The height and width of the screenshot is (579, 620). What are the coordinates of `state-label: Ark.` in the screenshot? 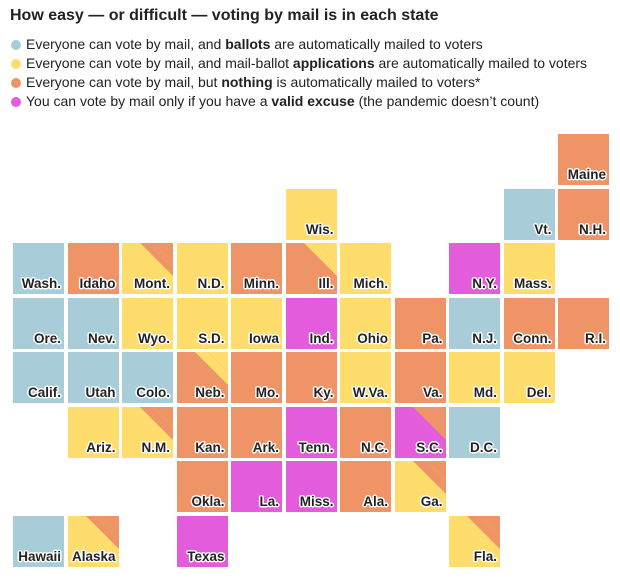 It's located at (265, 447).